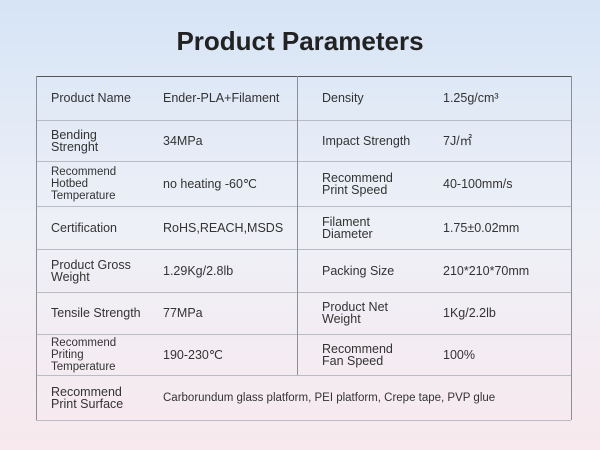 The height and width of the screenshot is (450, 600). I want to click on param-label: Packing Size, so click(374, 270).